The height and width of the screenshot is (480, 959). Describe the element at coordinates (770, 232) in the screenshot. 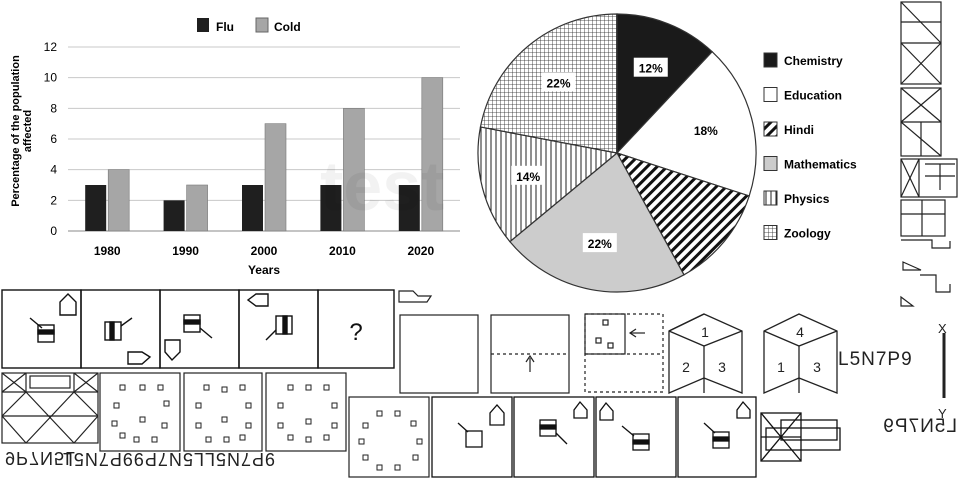

I see `legend-swatch-zoology` at that location.